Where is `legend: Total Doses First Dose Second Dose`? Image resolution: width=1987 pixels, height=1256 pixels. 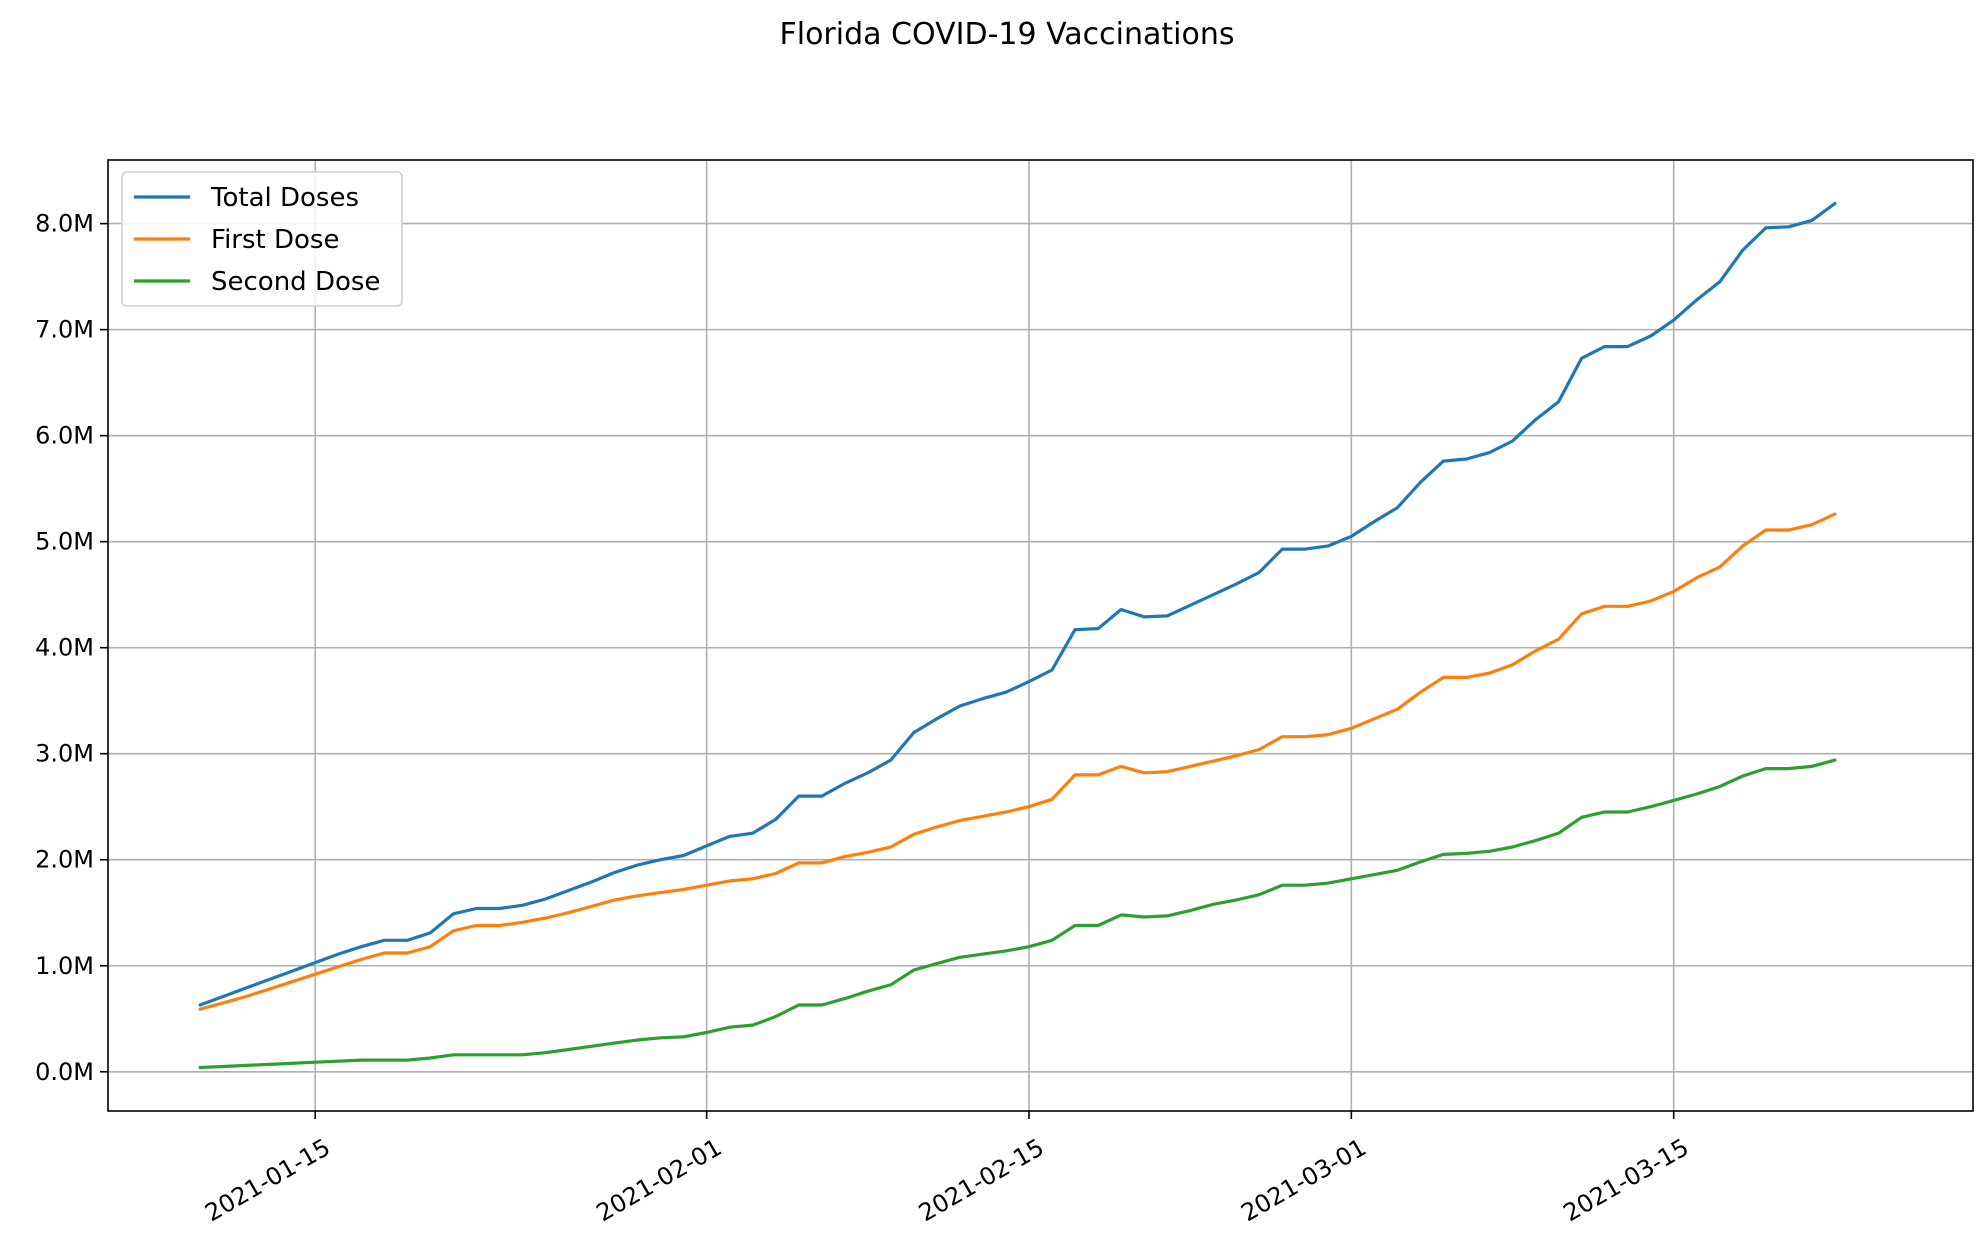 legend: Total Doses First Dose Second Dose is located at coordinates (262, 239).